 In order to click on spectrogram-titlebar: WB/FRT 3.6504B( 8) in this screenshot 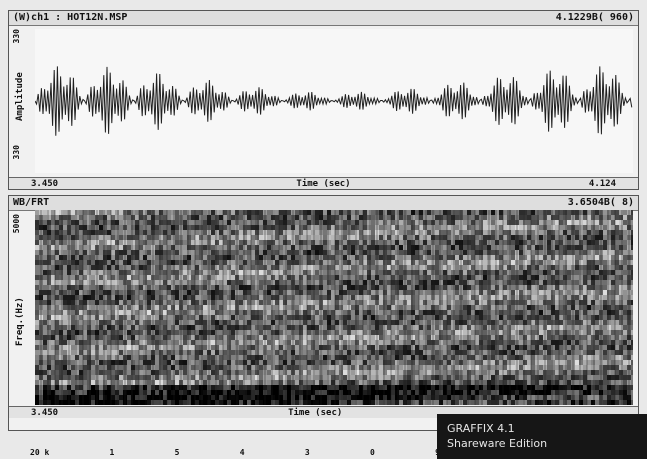, I will do `click(323, 203)`.